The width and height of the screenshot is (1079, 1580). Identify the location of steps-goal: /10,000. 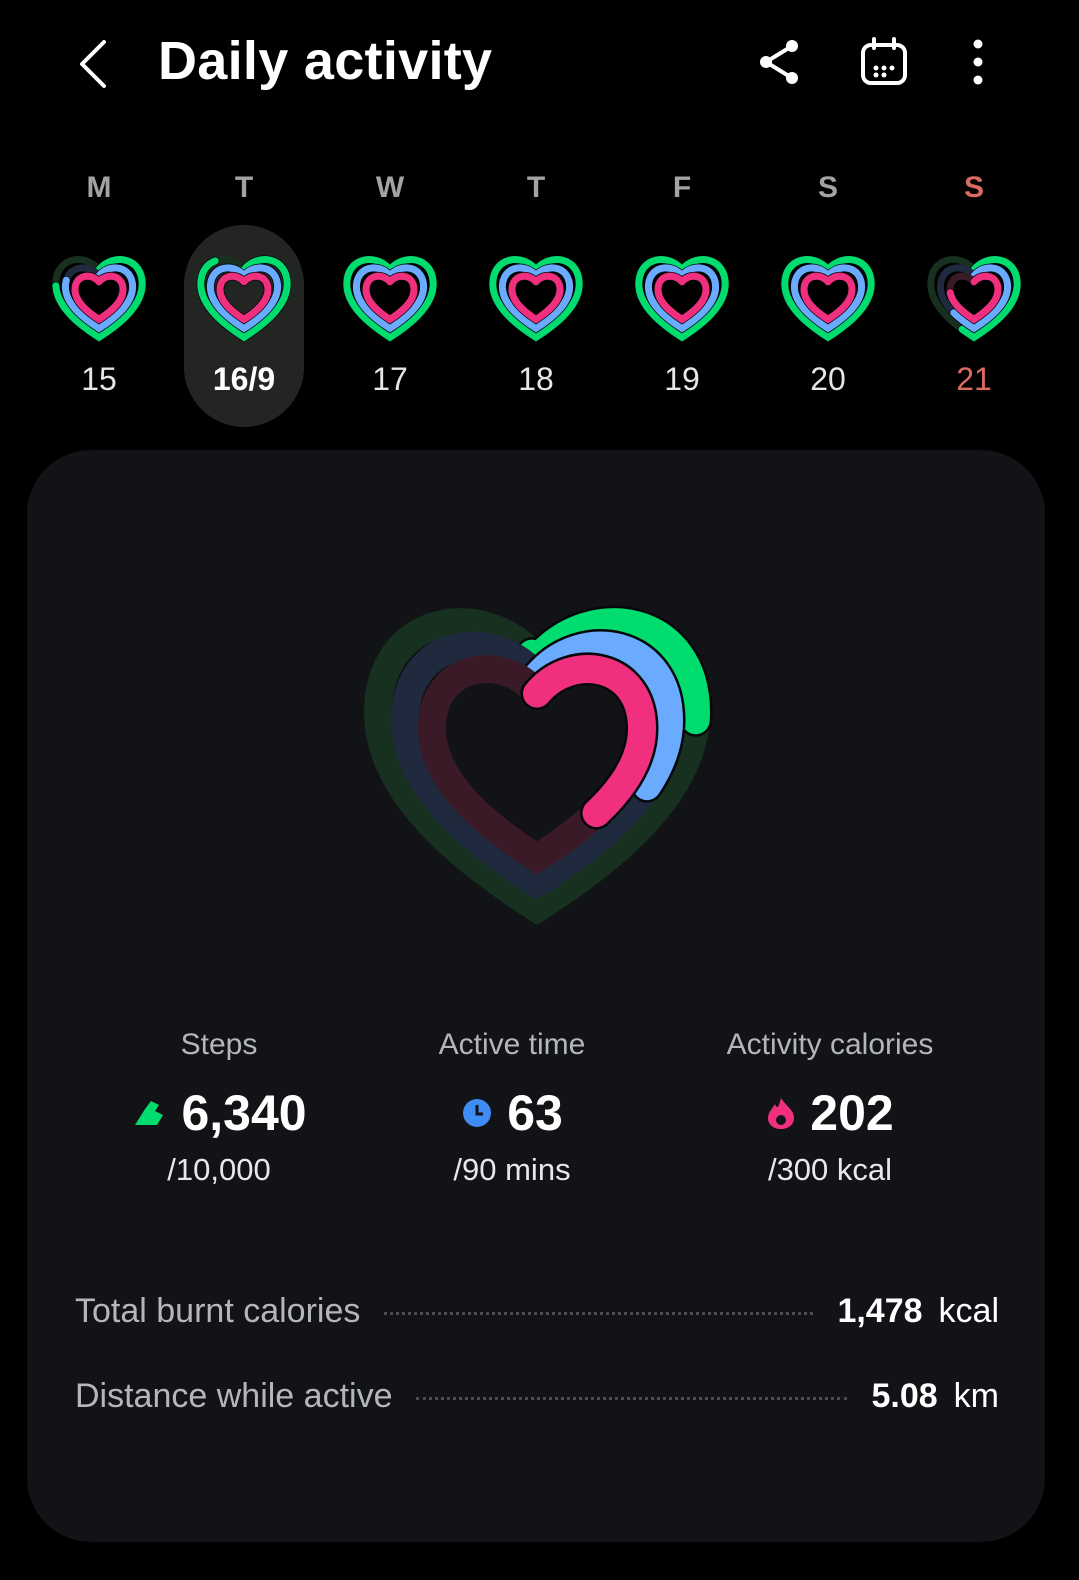
(219, 1169).